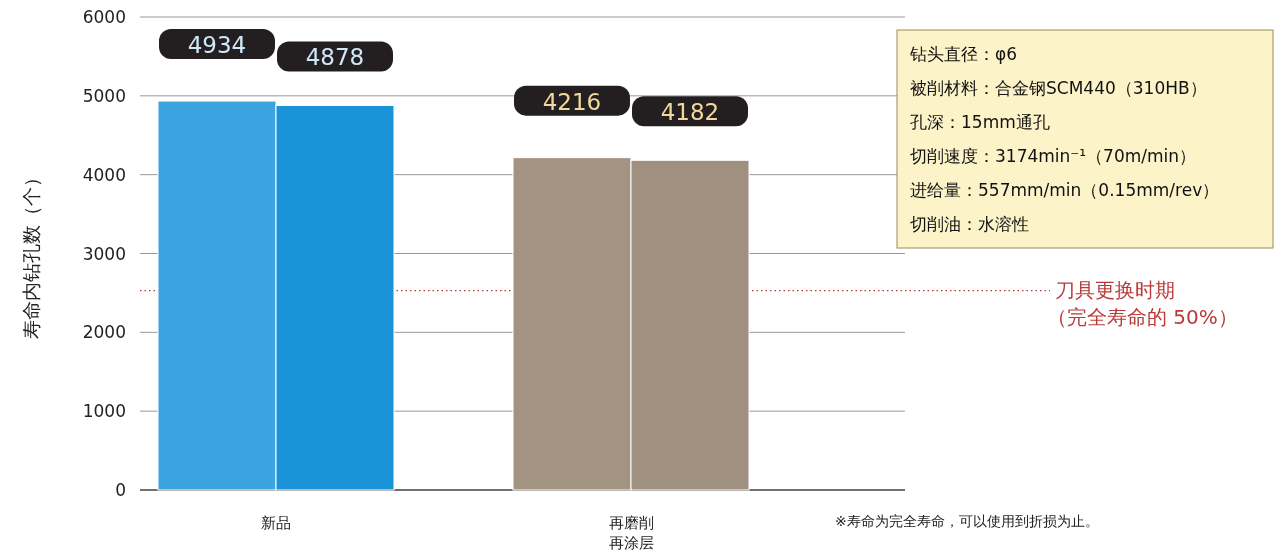 This screenshot has width=1274, height=551. What do you see at coordinates (980, 122) in the screenshot?
I see `text: 孔深：15mm通孔` at bounding box center [980, 122].